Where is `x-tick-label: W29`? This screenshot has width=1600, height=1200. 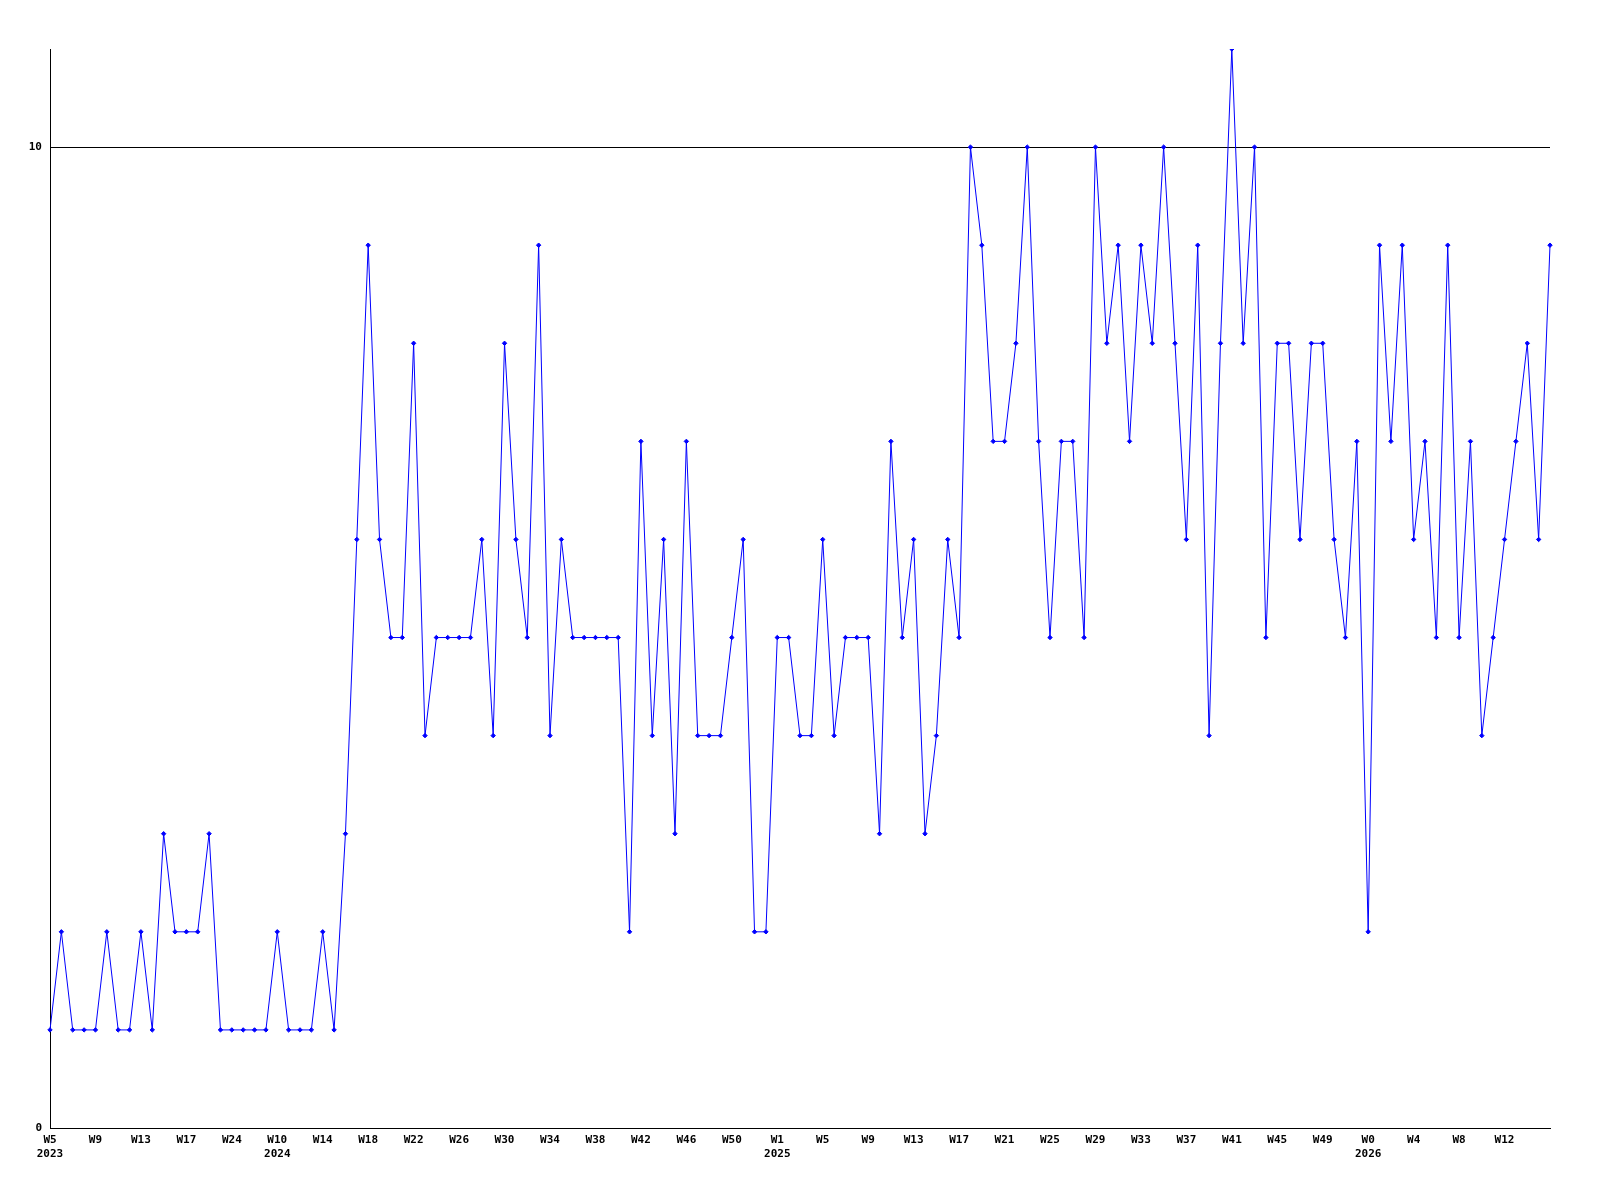
x-tick-label: W29 is located at coordinates (1095, 1140).